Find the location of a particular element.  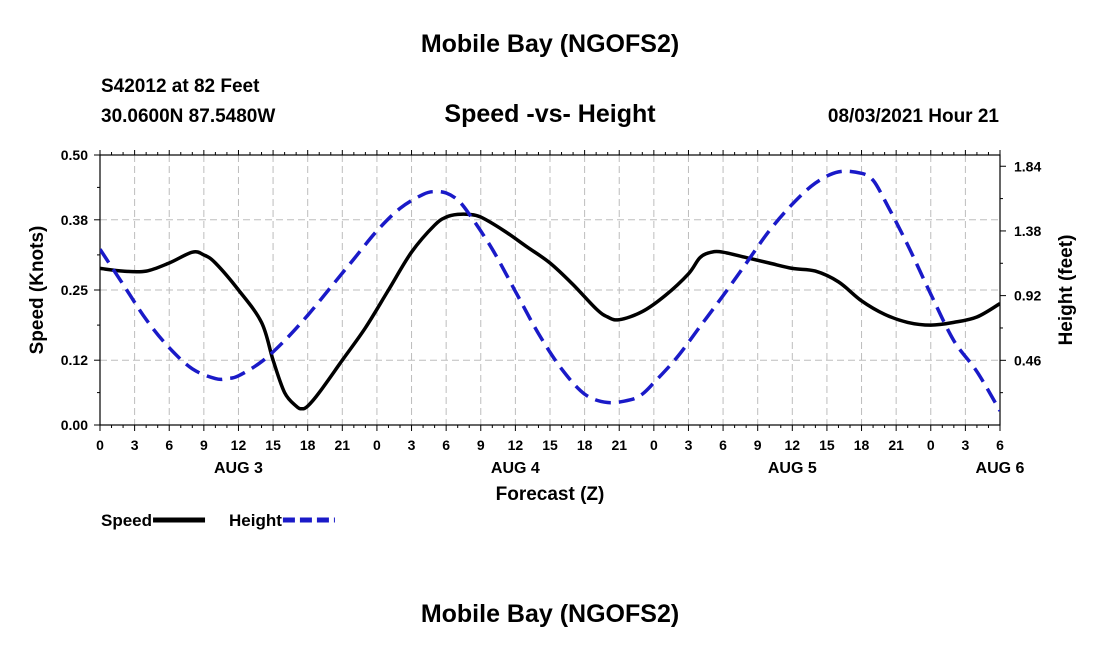

y-left-tick-label: 0.25 is located at coordinates (74, 290).